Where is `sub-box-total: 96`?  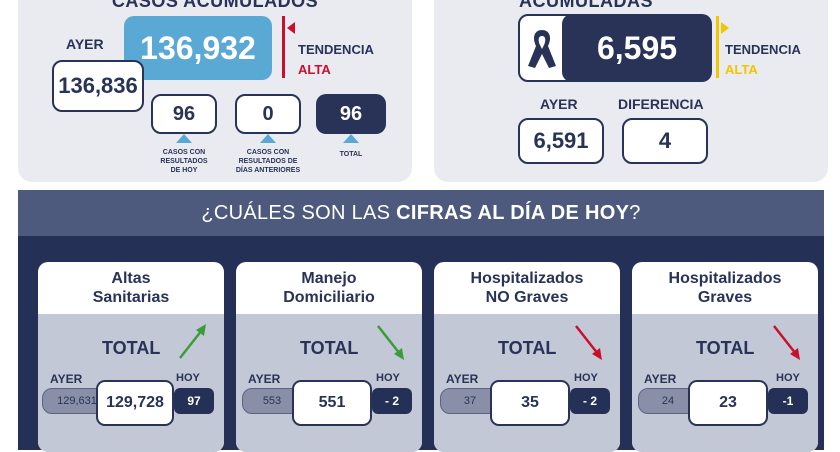
sub-box-total: 96 is located at coordinates (351, 114).